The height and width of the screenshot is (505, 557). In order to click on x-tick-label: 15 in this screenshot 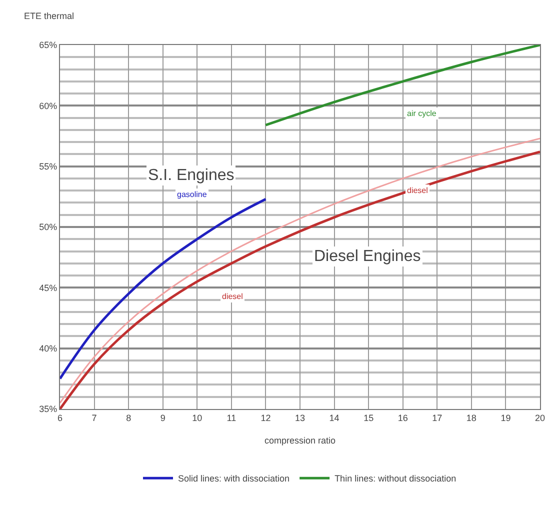, I will do `click(369, 417)`.